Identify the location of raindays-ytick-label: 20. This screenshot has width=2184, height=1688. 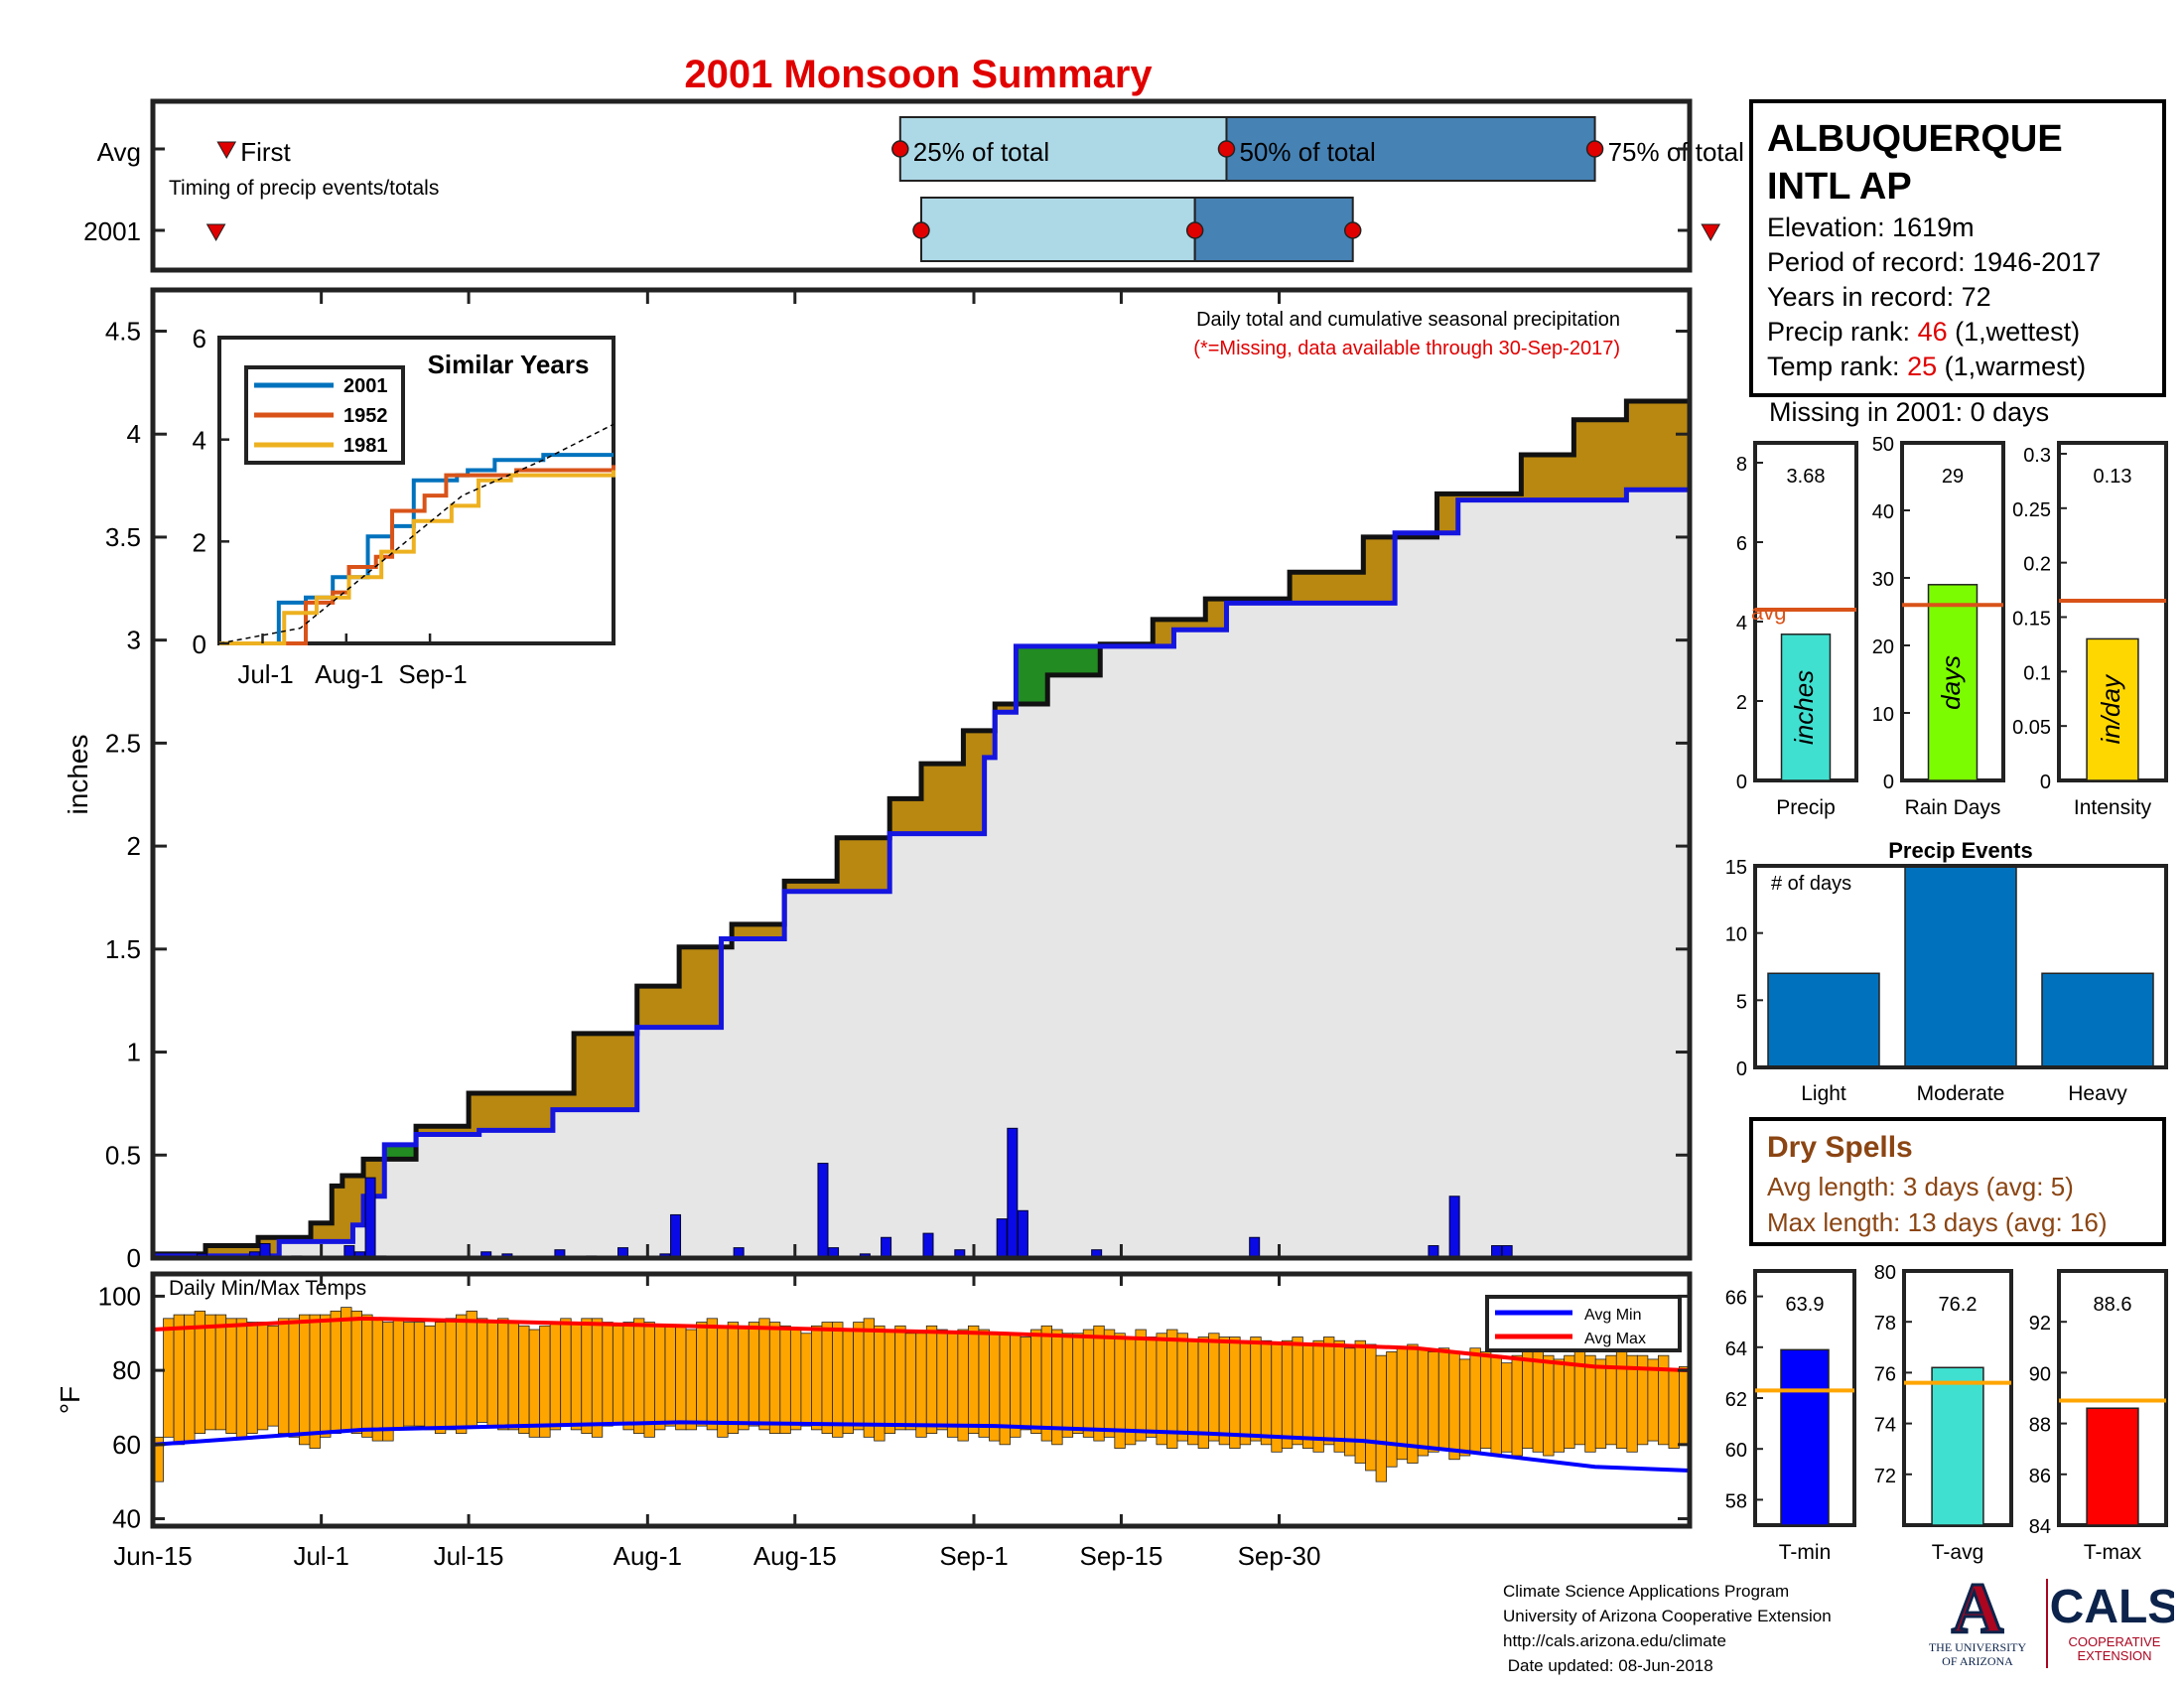
(1883, 647).